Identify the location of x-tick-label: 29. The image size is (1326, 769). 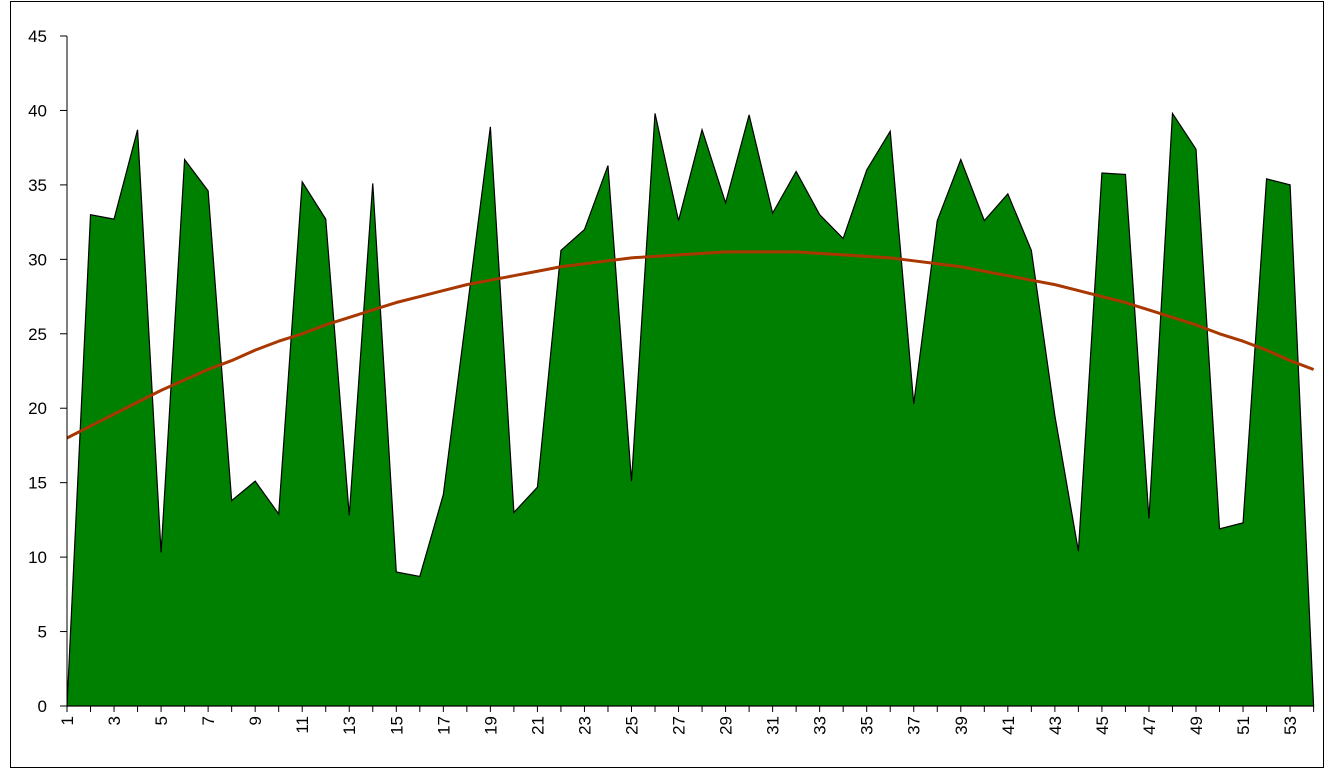
(726, 725).